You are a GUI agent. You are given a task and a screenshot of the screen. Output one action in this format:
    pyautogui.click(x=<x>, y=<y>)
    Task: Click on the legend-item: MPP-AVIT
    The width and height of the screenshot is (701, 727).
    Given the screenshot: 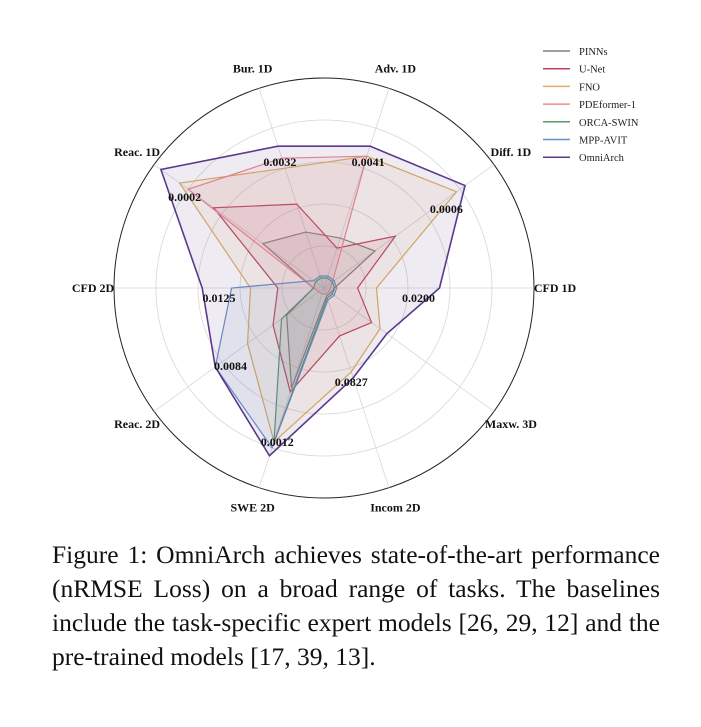 What is the action you would take?
    pyautogui.click(x=585, y=141)
    